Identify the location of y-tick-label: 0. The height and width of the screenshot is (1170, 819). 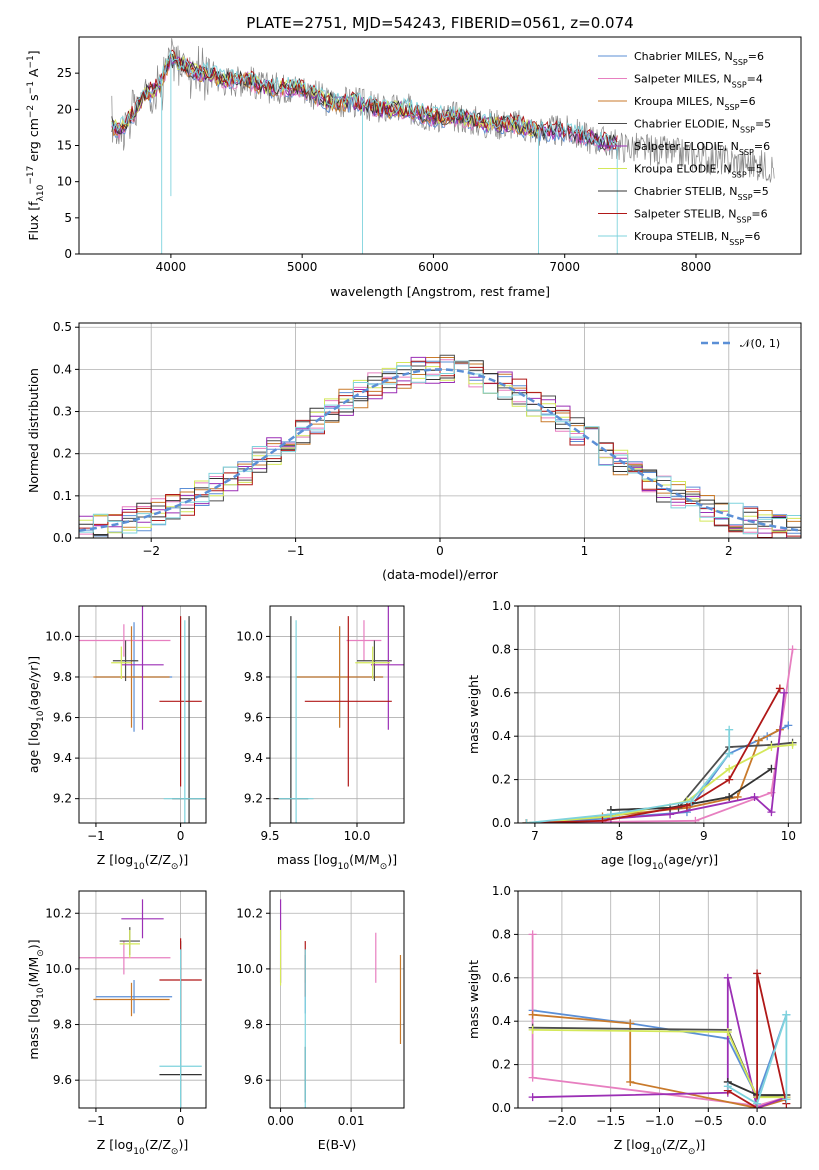
(68, 254).